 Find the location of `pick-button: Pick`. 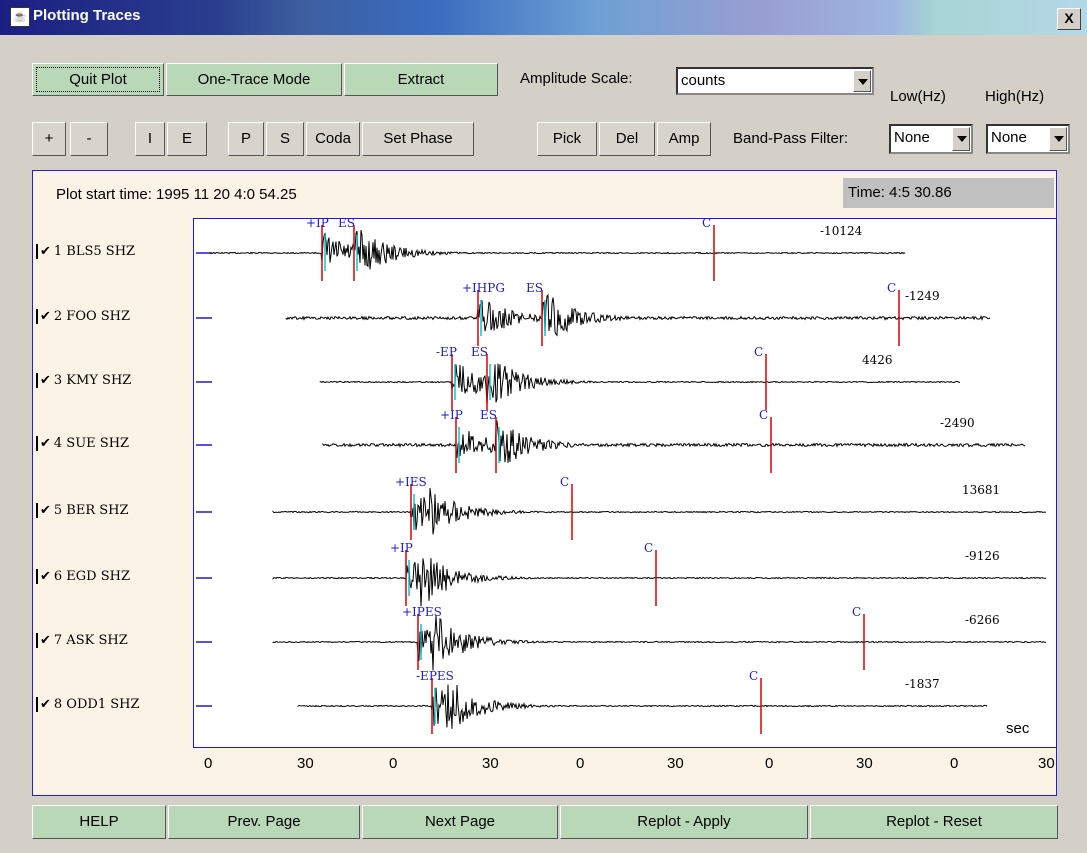

pick-button: Pick is located at coordinates (567, 139).